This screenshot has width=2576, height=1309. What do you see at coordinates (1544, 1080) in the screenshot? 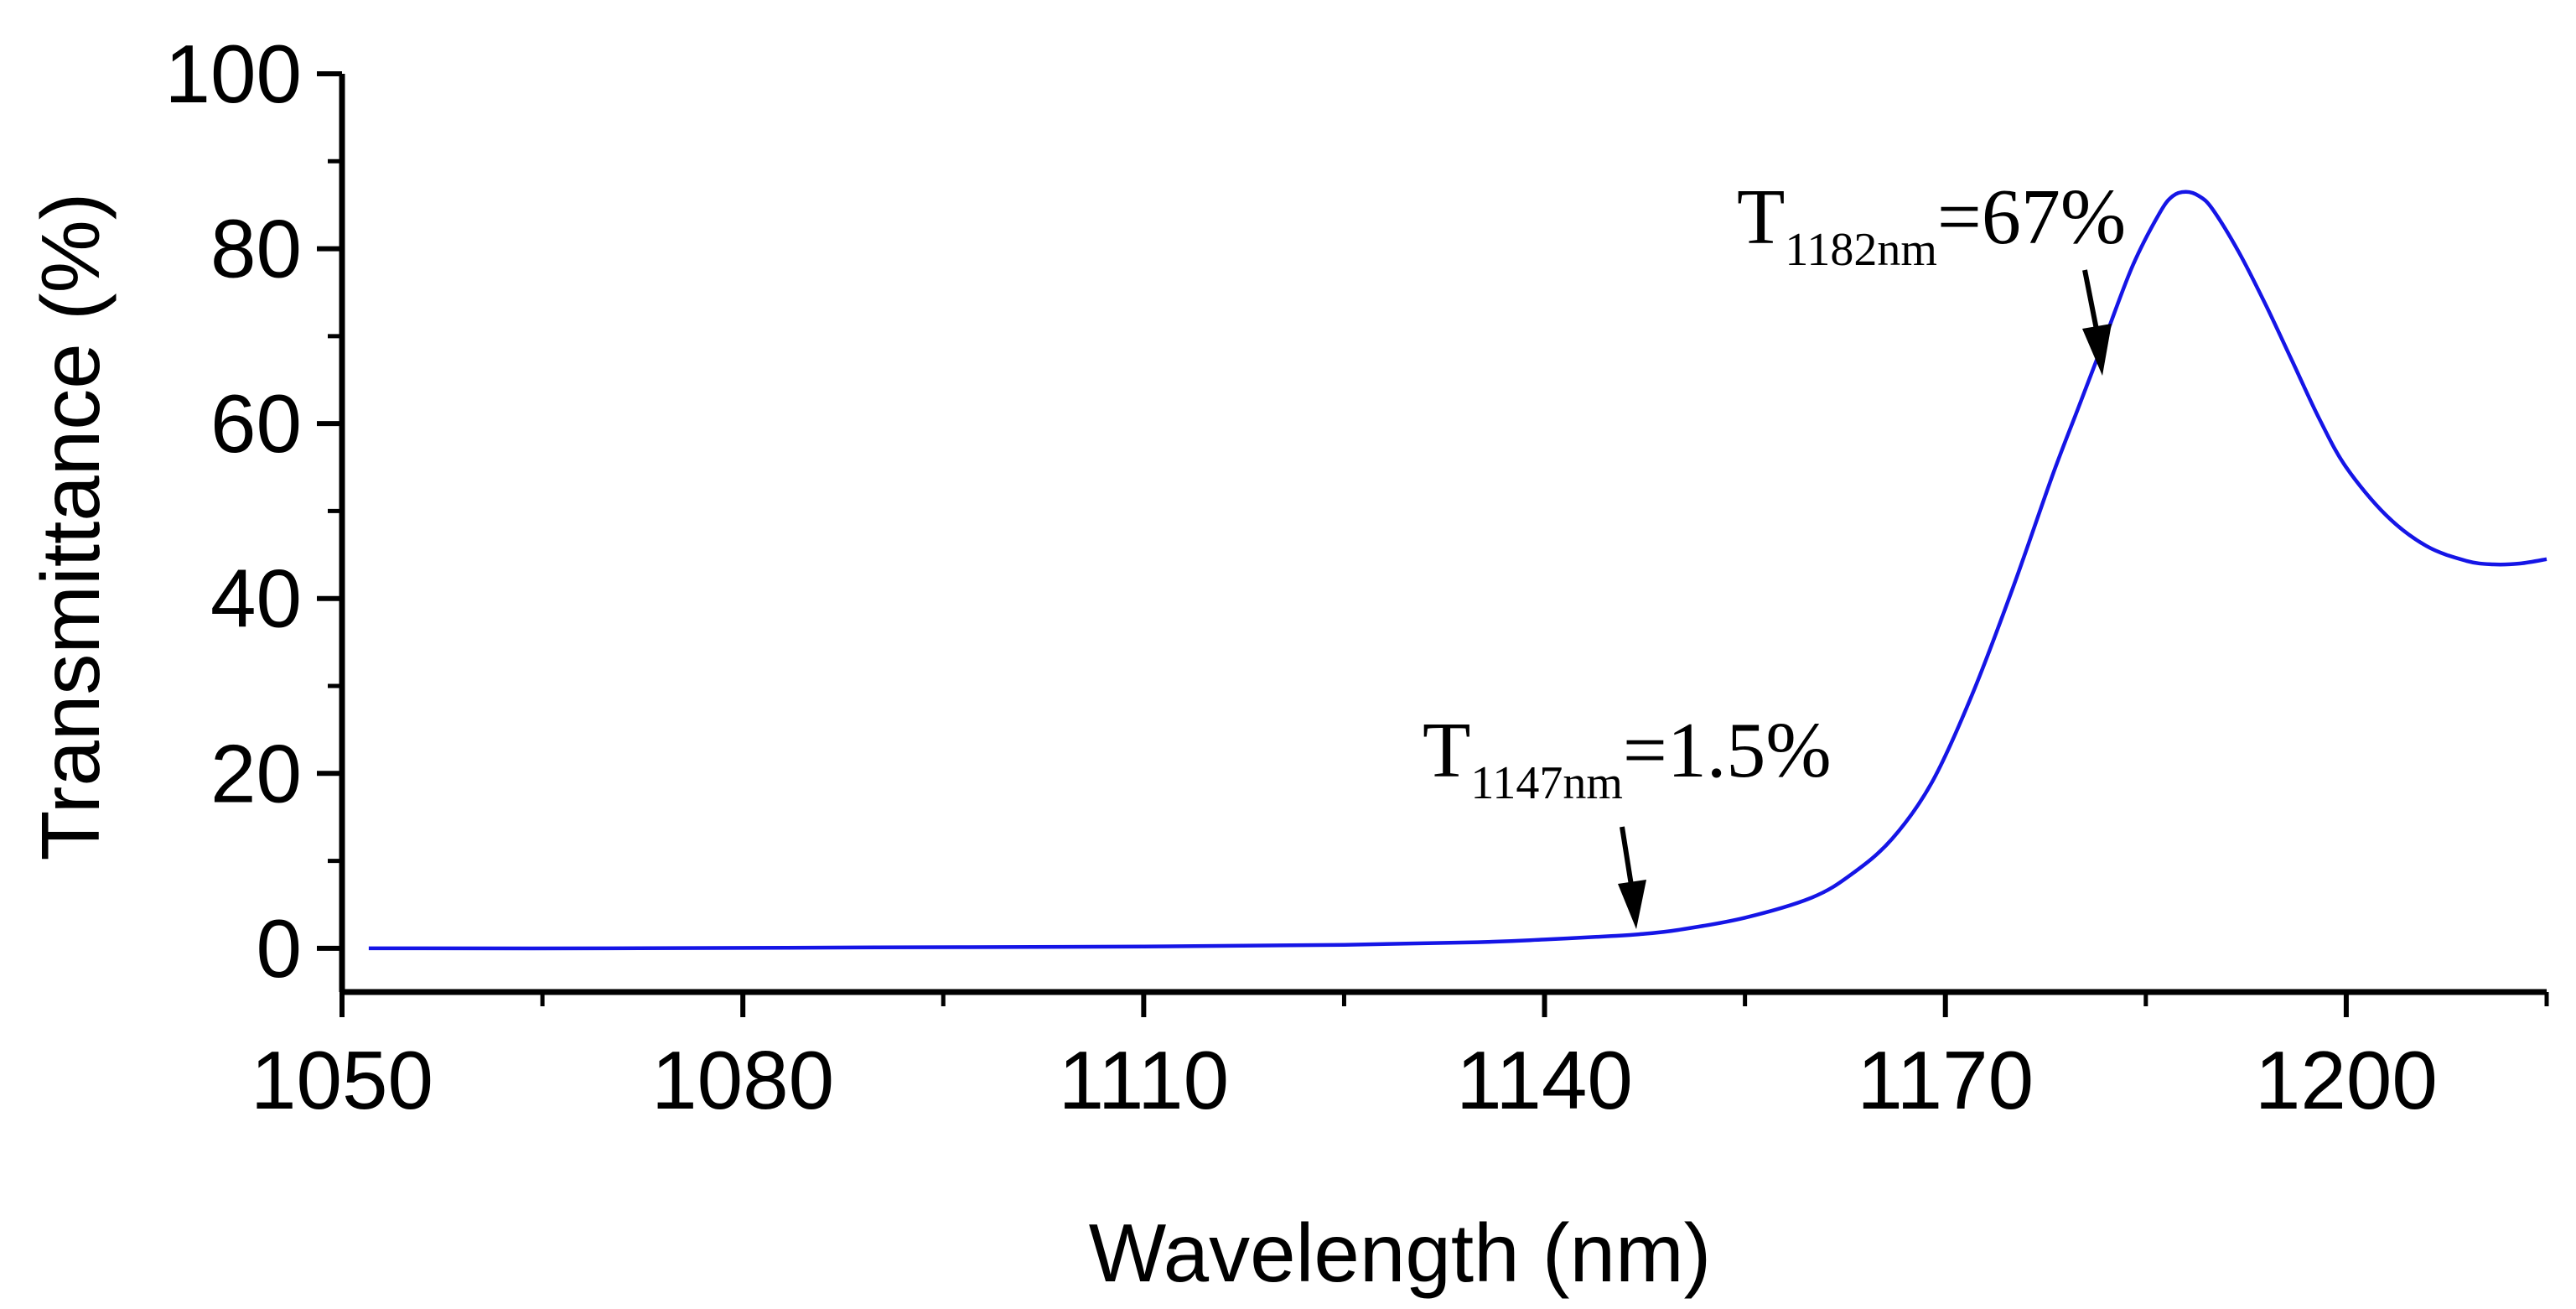
I see `x-tick-label: 1140` at bounding box center [1544, 1080].